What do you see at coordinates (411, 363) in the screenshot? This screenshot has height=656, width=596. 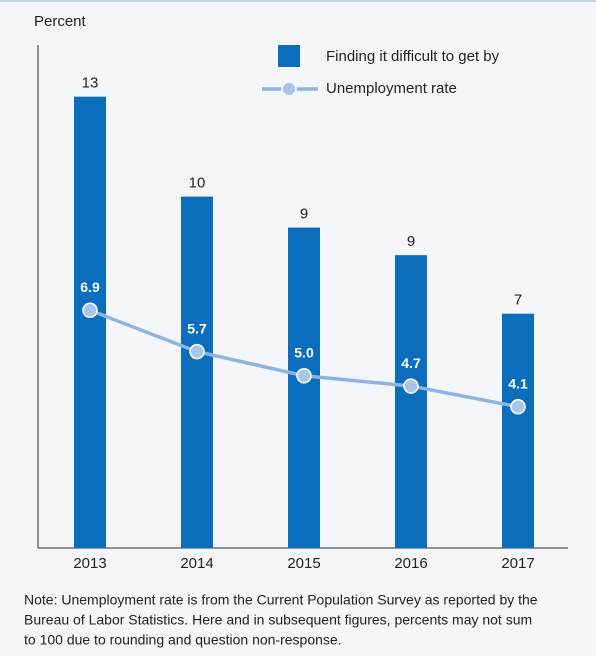 I see `point-label: 4.7` at bounding box center [411, 363].